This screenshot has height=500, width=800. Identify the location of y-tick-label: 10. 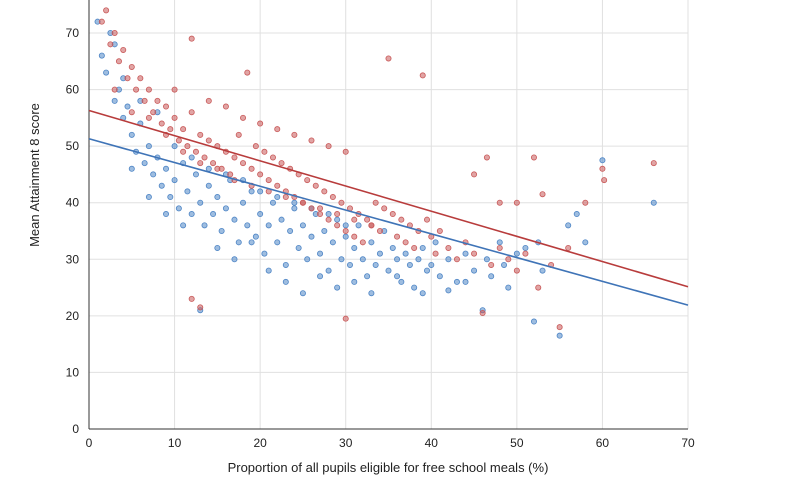
(73, 372).